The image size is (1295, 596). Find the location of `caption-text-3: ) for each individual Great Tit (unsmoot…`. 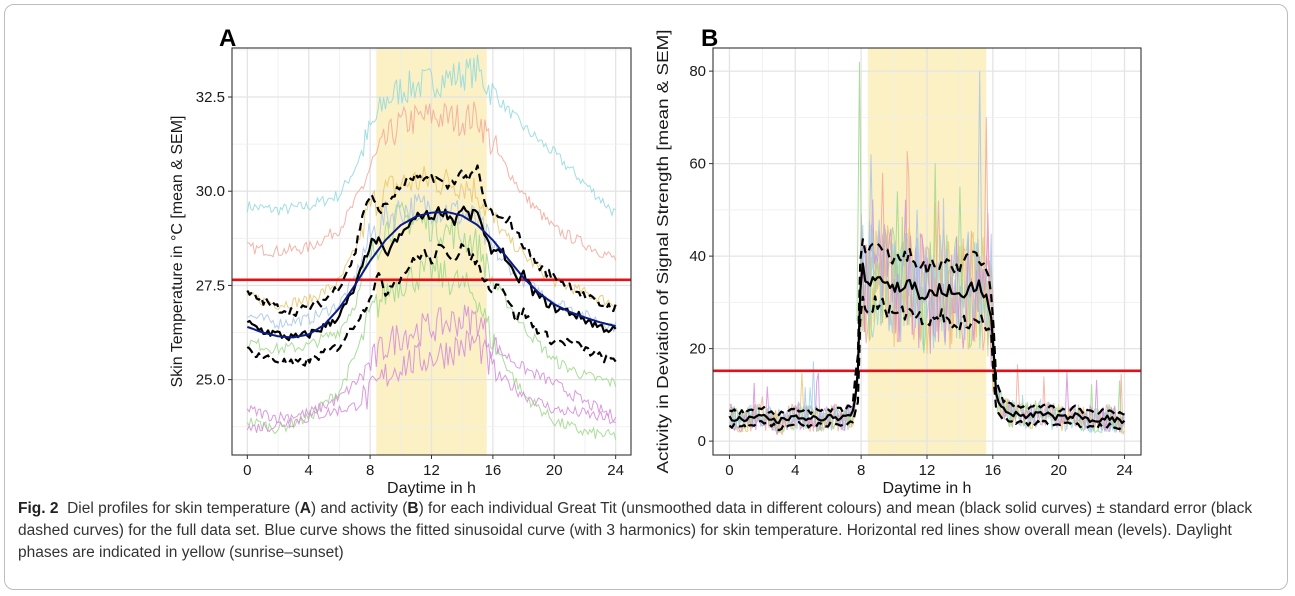

caption-text-3: ) for each individual Great Tit (unsmoot… is located at coordinates (635, 530).